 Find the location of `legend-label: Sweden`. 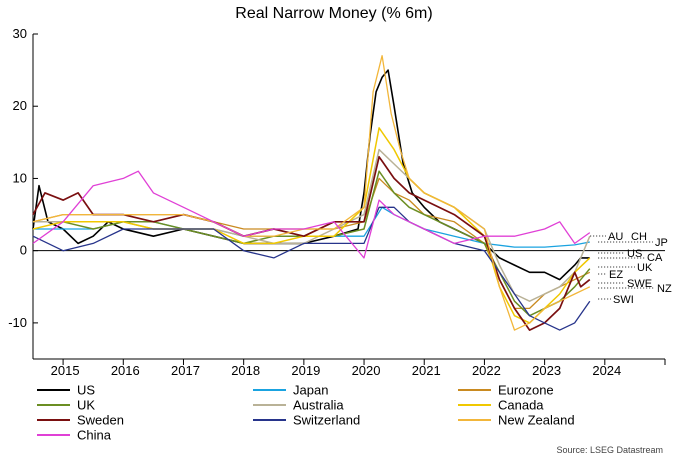

legend-label: Sweden is located at coordinates (100, 420).